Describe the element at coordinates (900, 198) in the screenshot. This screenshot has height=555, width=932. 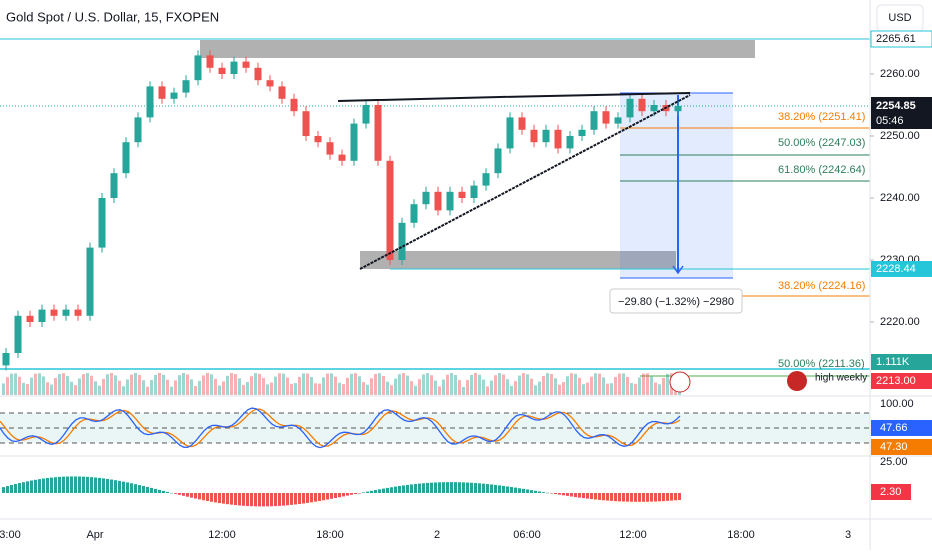
I see `price-tick-label: 2240.00` at that location.